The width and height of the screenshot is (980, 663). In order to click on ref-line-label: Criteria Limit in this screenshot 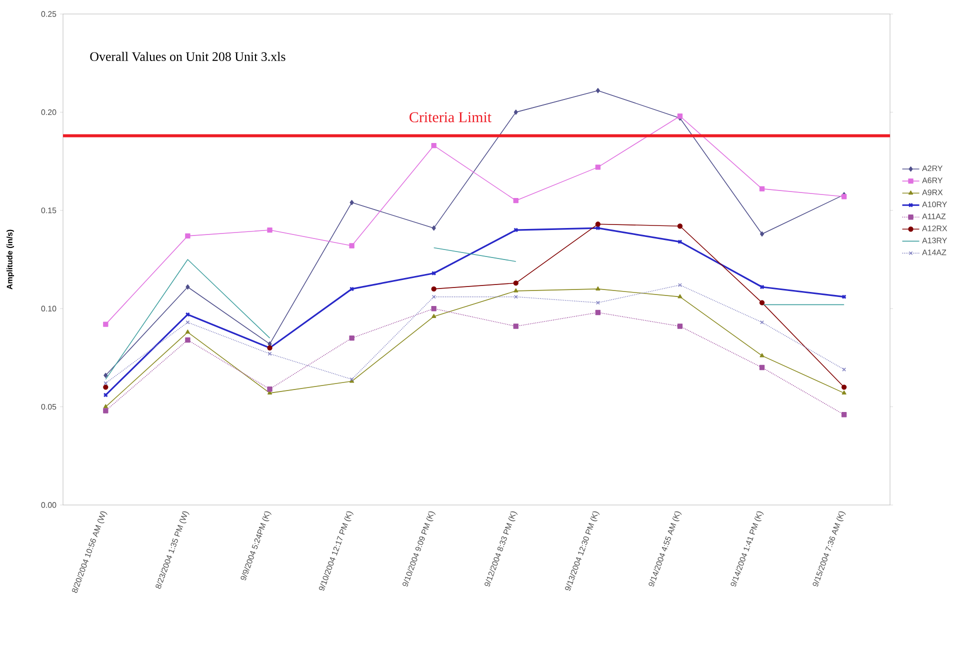, I will do `click(451, 117)`.